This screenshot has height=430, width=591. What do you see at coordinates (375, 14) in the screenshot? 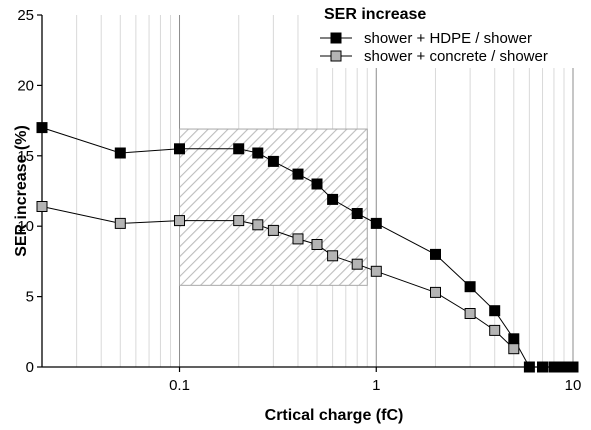
I see `legend-title: SER increase` at bounding box center [375, 14].